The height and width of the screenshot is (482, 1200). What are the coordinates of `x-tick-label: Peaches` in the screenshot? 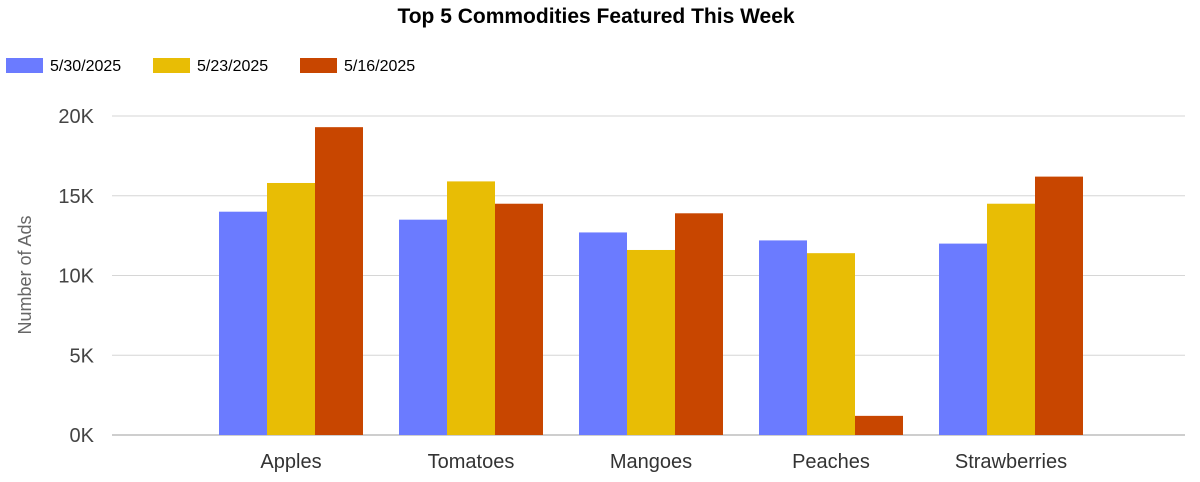 It's located at (831, 462).